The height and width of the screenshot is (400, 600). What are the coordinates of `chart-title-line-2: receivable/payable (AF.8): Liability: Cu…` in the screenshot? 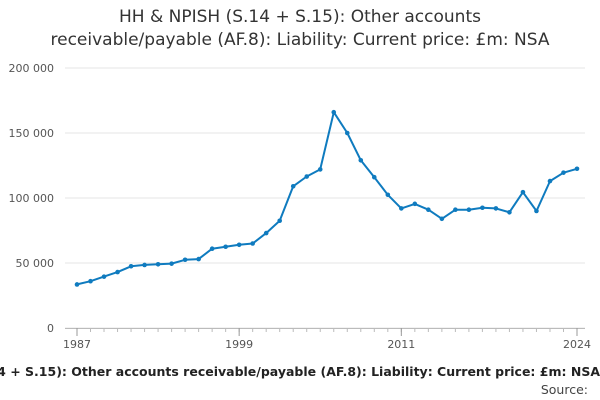 It's located at (300, 40).